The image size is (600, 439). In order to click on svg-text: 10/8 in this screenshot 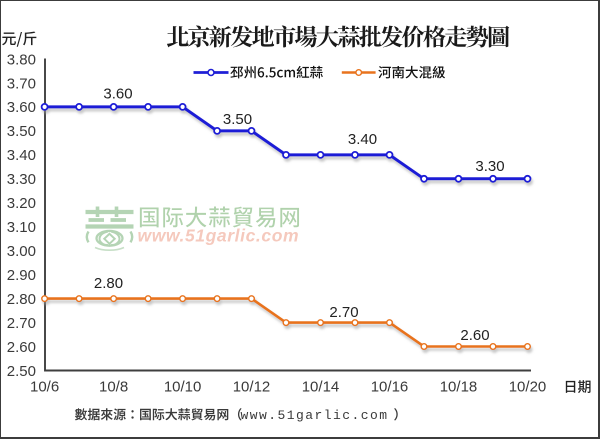, I will do `click(113, 387)`.